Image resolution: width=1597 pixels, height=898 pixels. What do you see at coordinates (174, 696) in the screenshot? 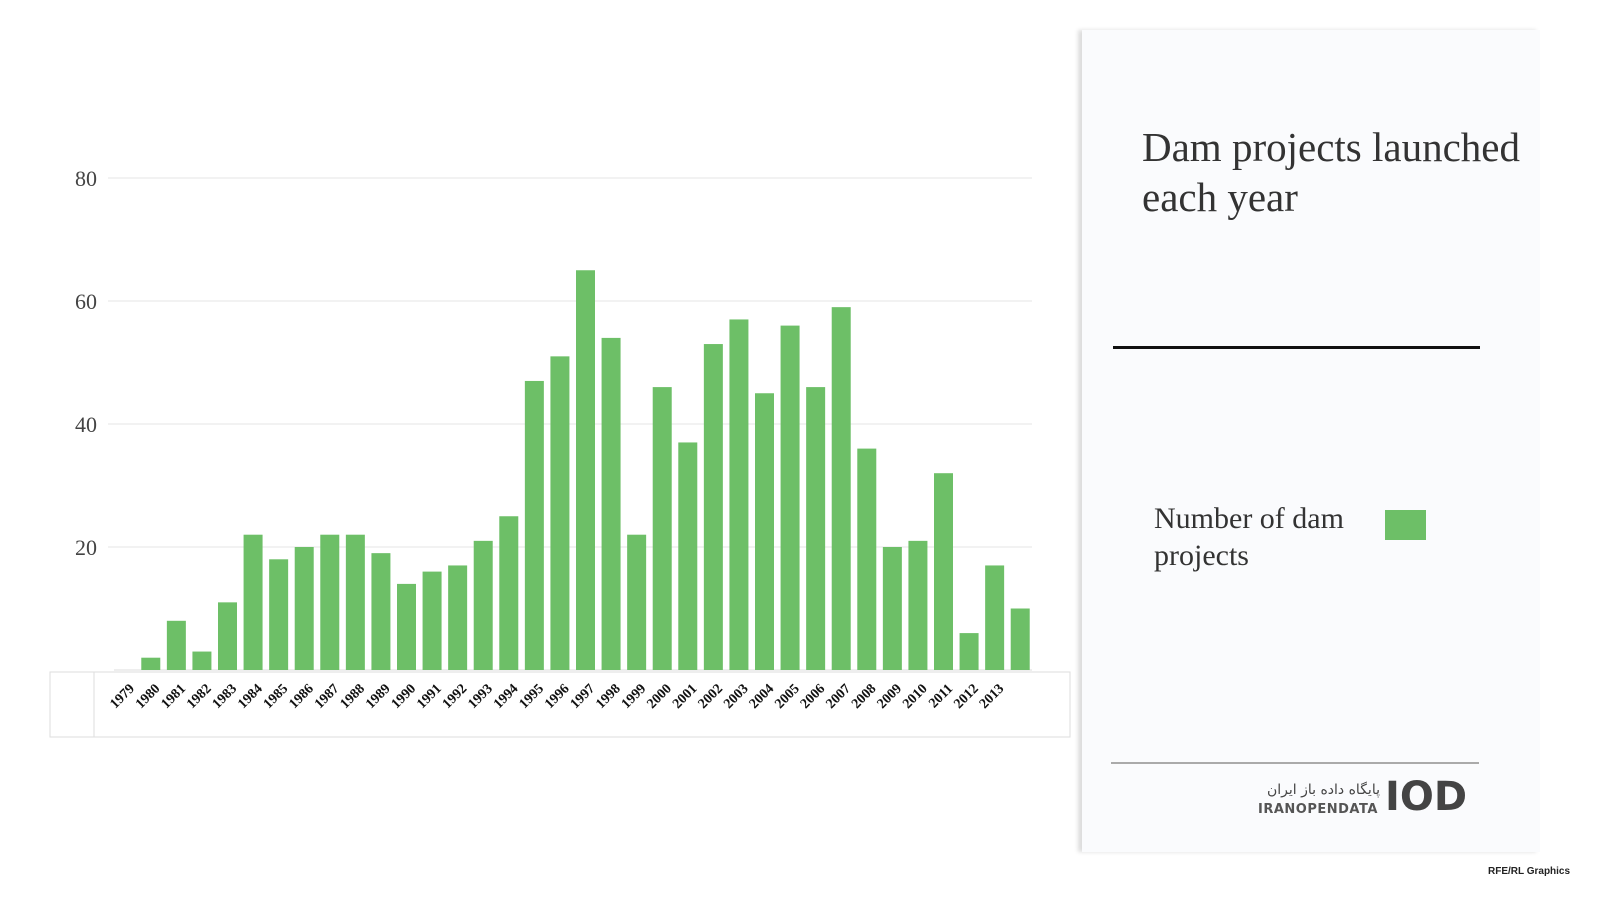
I see `x-tick-label: 1981` at bounding box center [174, 696].